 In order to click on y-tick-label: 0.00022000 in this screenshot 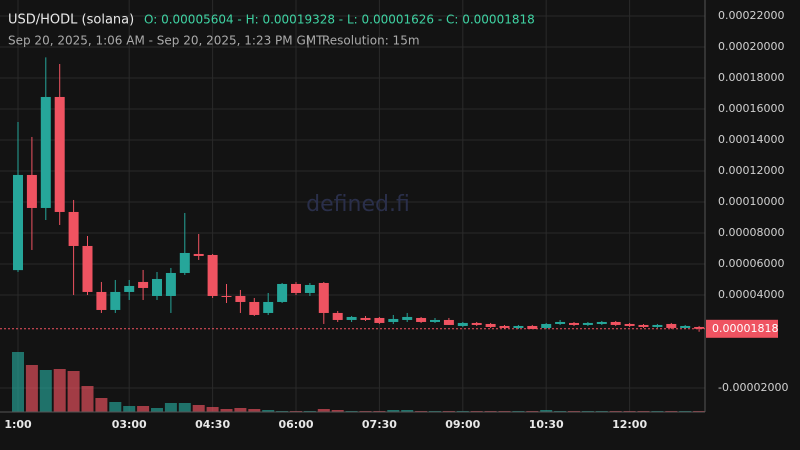, I will do `click(751, 15)`.